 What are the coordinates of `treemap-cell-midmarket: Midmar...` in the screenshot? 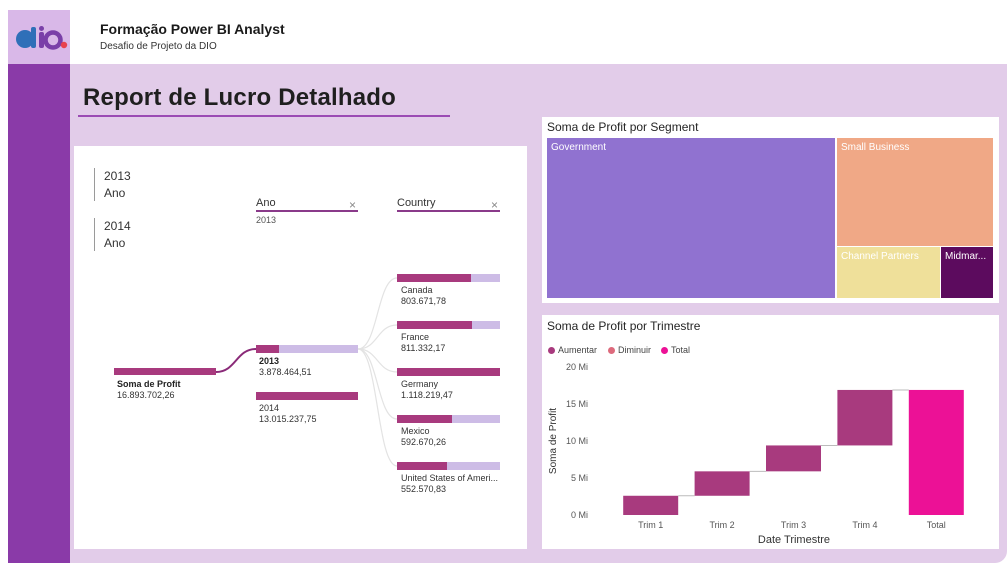 It's located at (967, 272).